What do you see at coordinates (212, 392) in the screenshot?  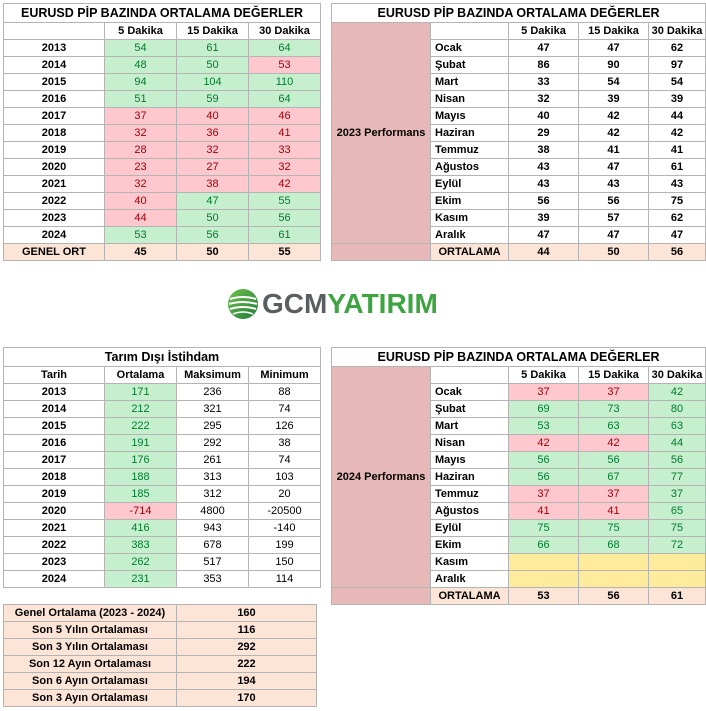 I see `nonfarm-max-cell: 236` at bounding box center [212, 392].